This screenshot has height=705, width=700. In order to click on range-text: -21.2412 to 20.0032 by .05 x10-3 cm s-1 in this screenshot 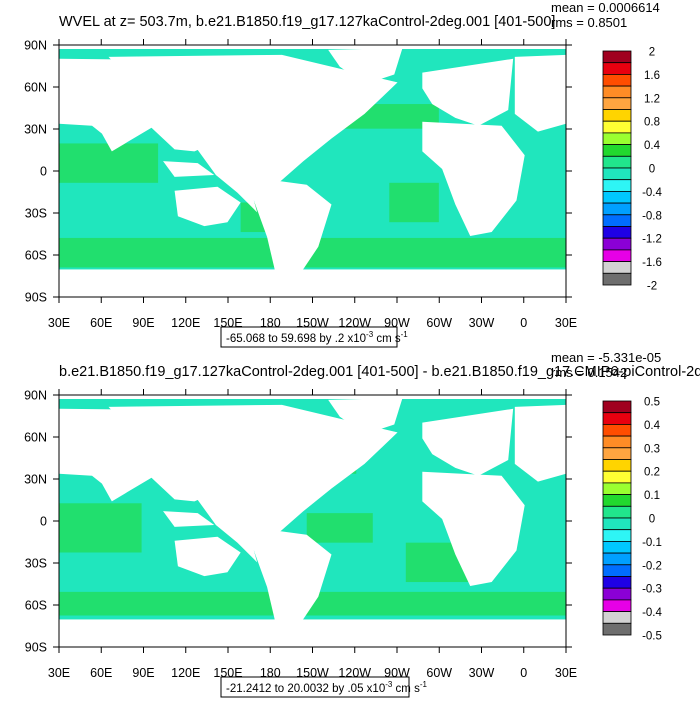, I will do `click(326, 687)`.